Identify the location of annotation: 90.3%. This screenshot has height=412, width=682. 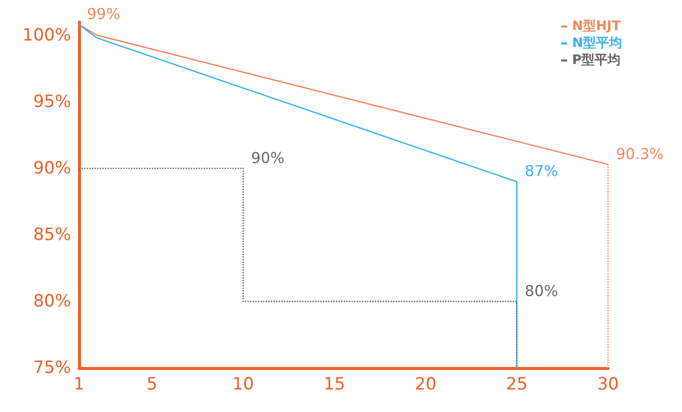
(640, 153).